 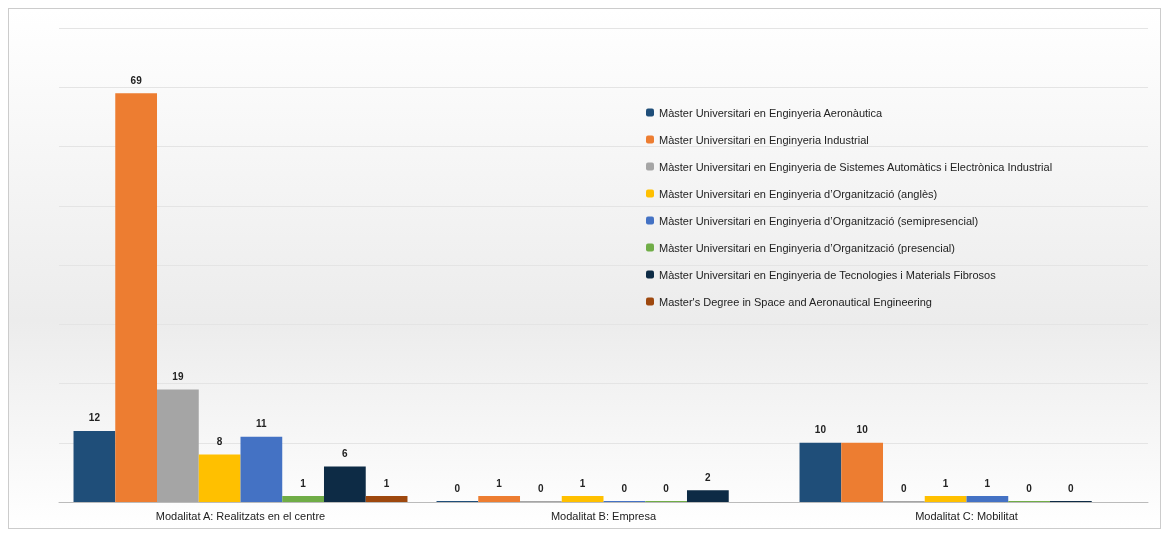 What do you see at coordinates (966, 515) in the screenshot?
I see `x-tick-label: Modalitat C: Mobilitat` at bounding box center [966, 515].